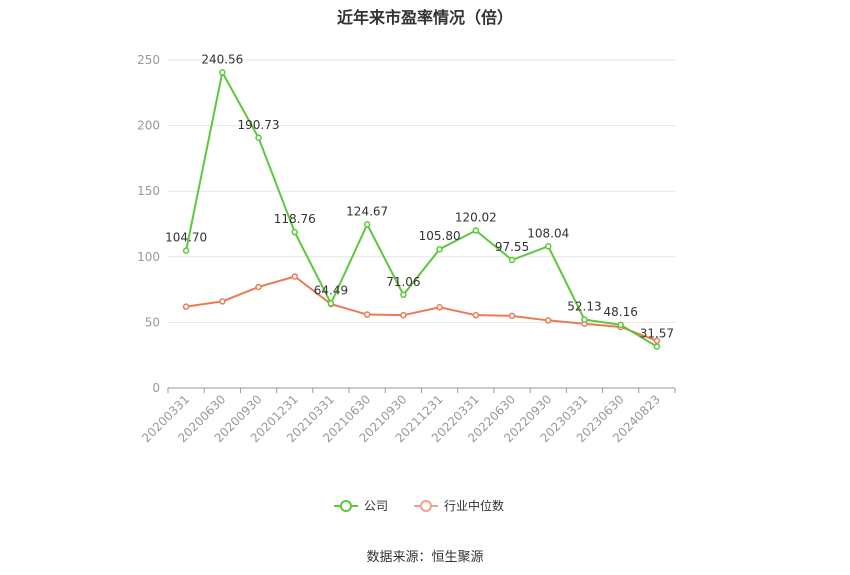 The height and width of the screenshot is (575, 850). Describe the element at coordinates (584, 307) in the screenshot. I see `data-label: 52.13` at that location.